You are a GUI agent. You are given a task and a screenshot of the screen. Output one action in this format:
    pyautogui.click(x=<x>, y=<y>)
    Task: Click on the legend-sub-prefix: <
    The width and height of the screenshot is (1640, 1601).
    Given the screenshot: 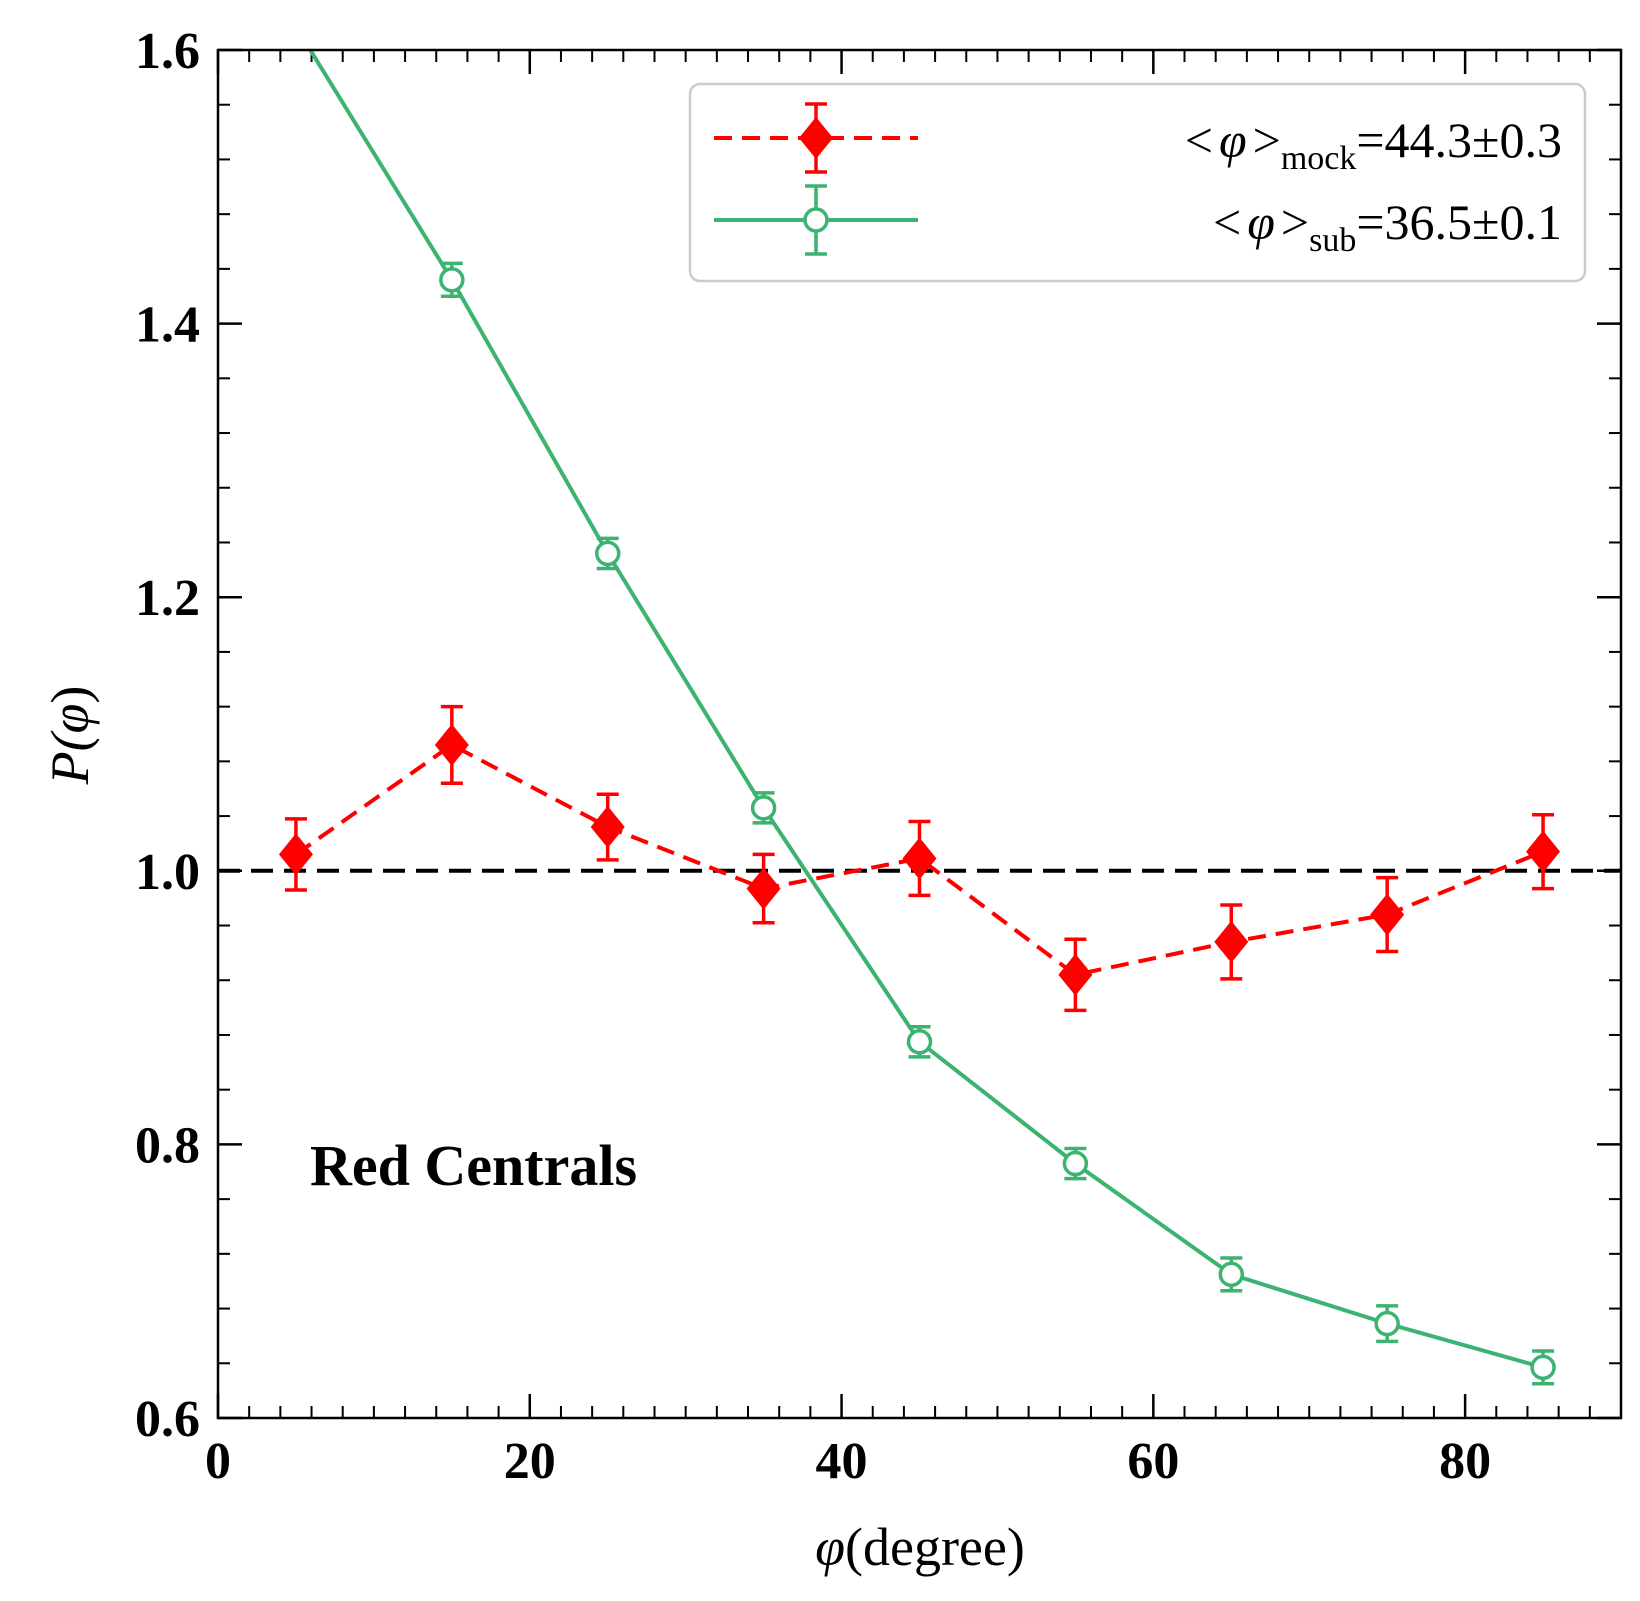 What is the action you would take?
    pyautogui.click(x=1227, y=222)
    